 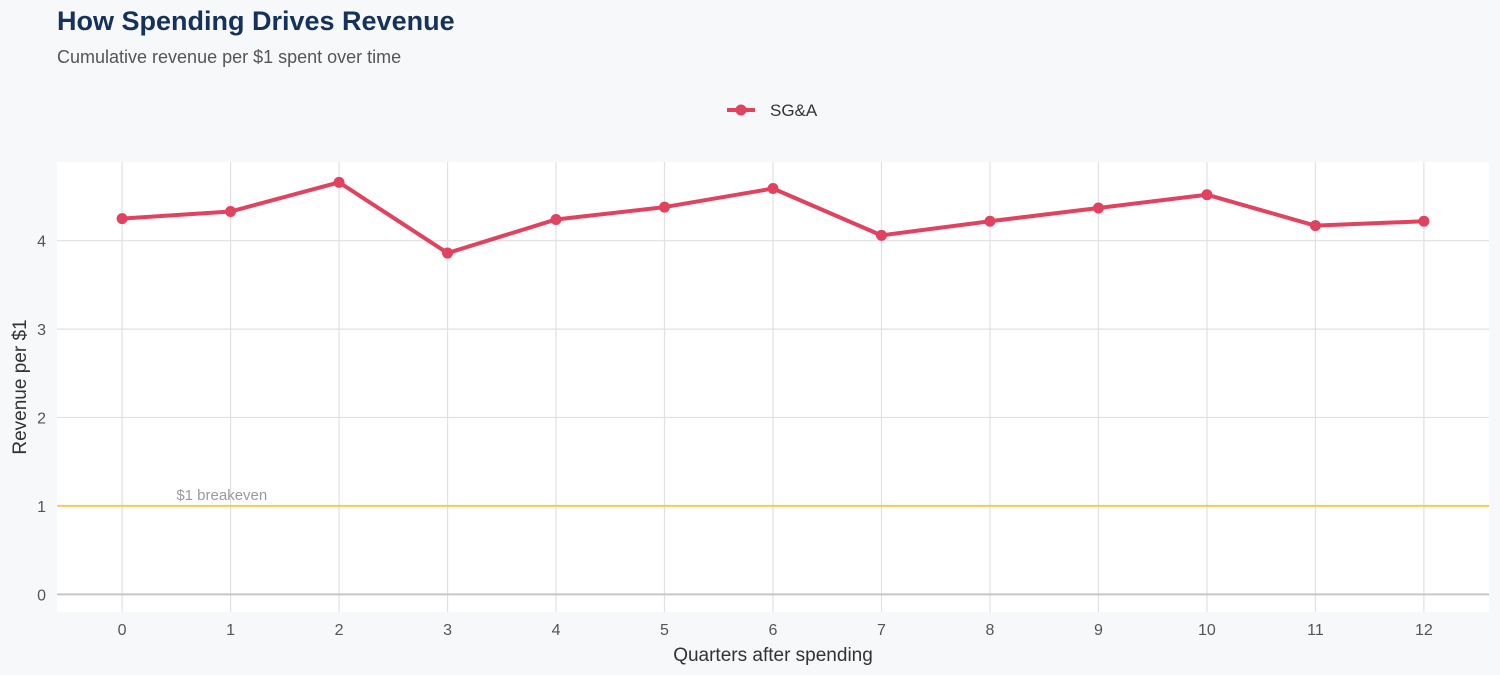 What do you see at coordinates (41, 330) in the screenshot?
I see `y-tick-label: 3` at bounding box center [41, 330].